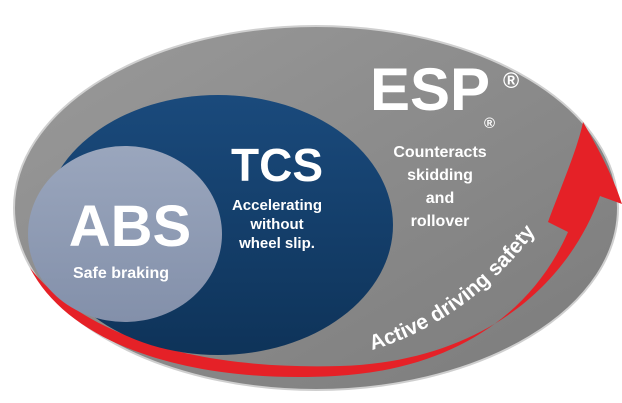 This screenshot has width=622, height=403. I want to click on tcs-line-1: Accelerating, so click(277, 205).